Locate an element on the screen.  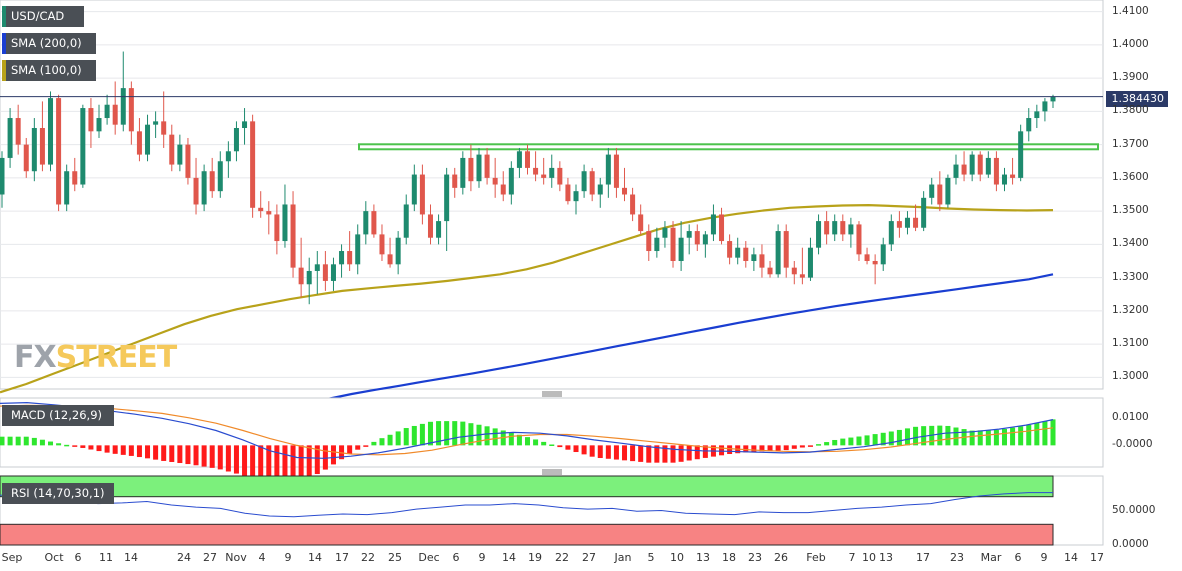
x-tick-label: 13 is located at coordinates (886, 557).